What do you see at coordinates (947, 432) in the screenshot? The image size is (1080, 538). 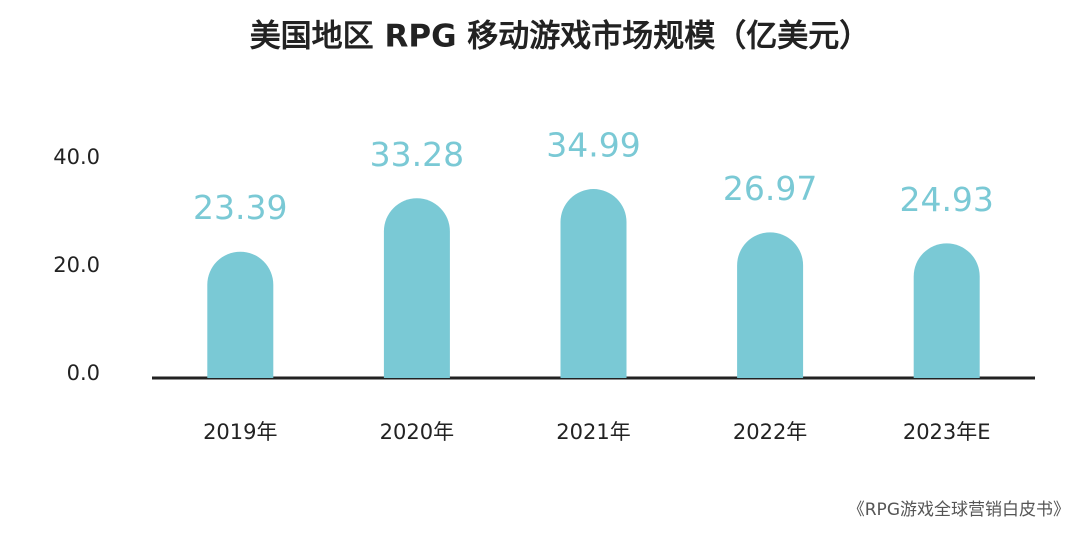 I see `x-tick-label: 2023年E` at bounding box center [947, 432].